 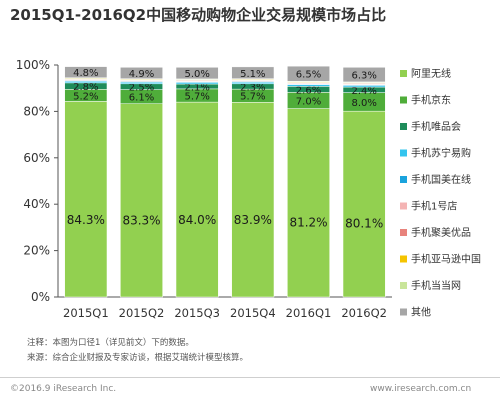 What do you see at coordinates (197, 313) in the screenshot?
I see `x-tick-label: 2015Q3` at bounding box center [197, 313].